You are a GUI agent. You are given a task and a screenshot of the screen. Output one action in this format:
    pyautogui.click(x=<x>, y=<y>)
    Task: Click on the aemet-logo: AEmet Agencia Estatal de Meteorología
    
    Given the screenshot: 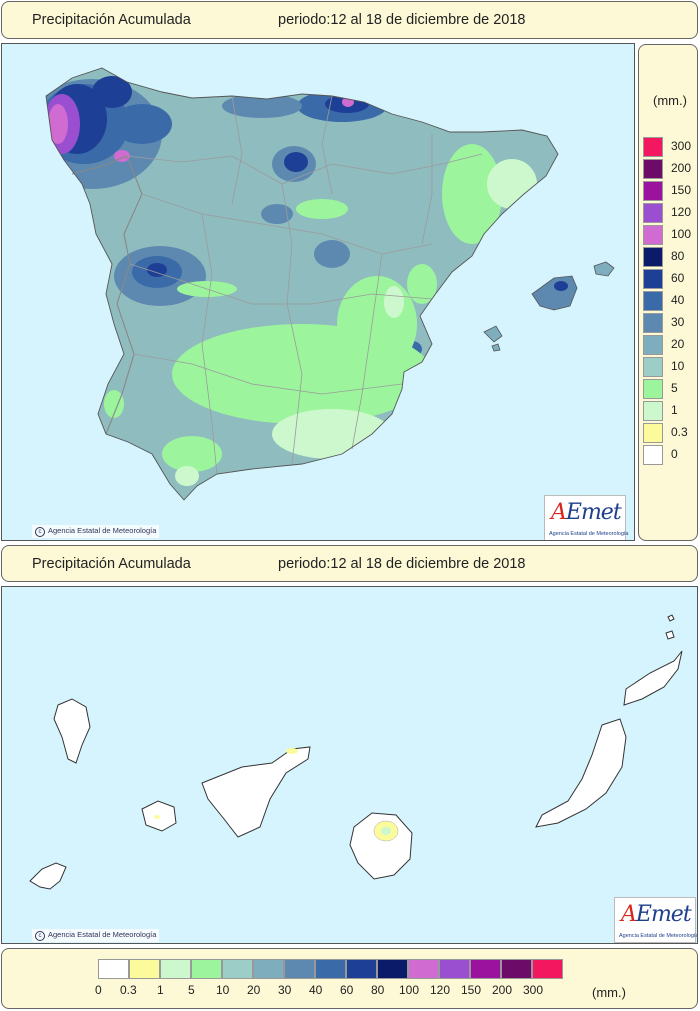 What is the action you would take?
    pyautogui.click(x=586, y=517)
    